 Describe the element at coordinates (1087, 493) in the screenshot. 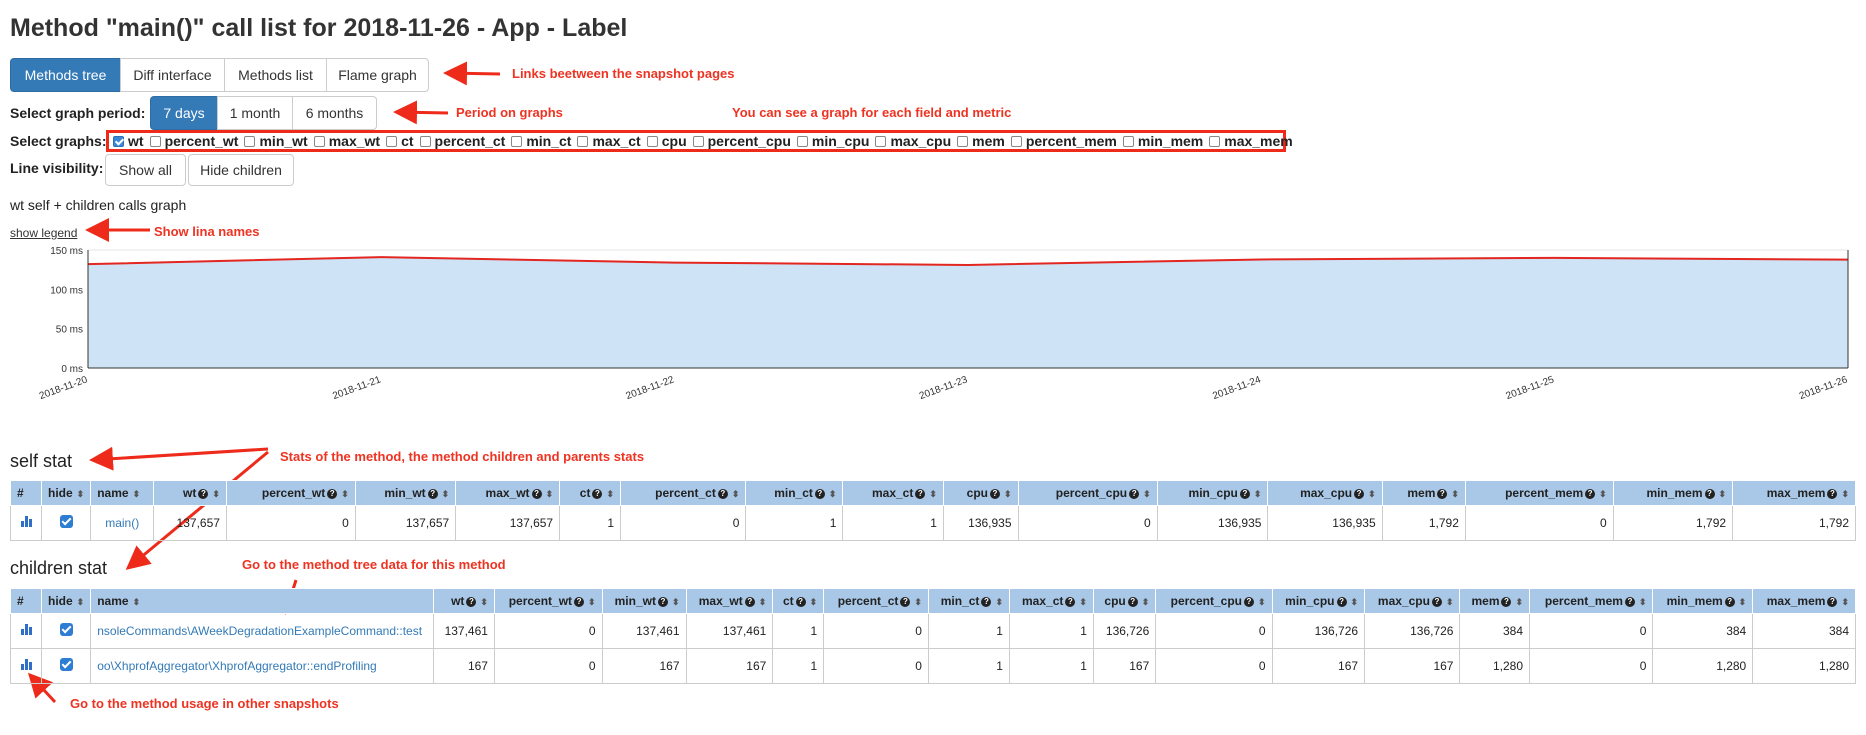

I see `column-header-percent-cpu: percent_cpu? ⬍` at that location.